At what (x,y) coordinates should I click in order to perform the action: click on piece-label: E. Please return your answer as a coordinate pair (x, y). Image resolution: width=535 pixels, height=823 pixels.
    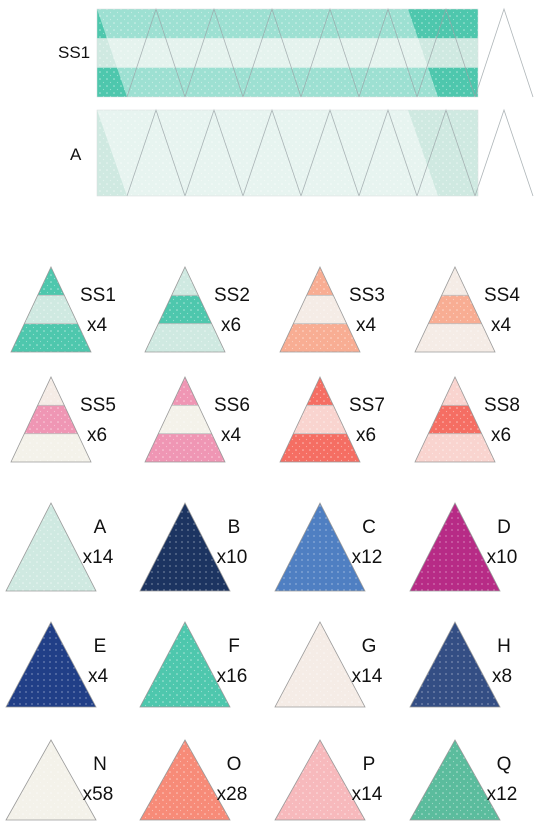
    Looking at the image, I should click on (100, 646).